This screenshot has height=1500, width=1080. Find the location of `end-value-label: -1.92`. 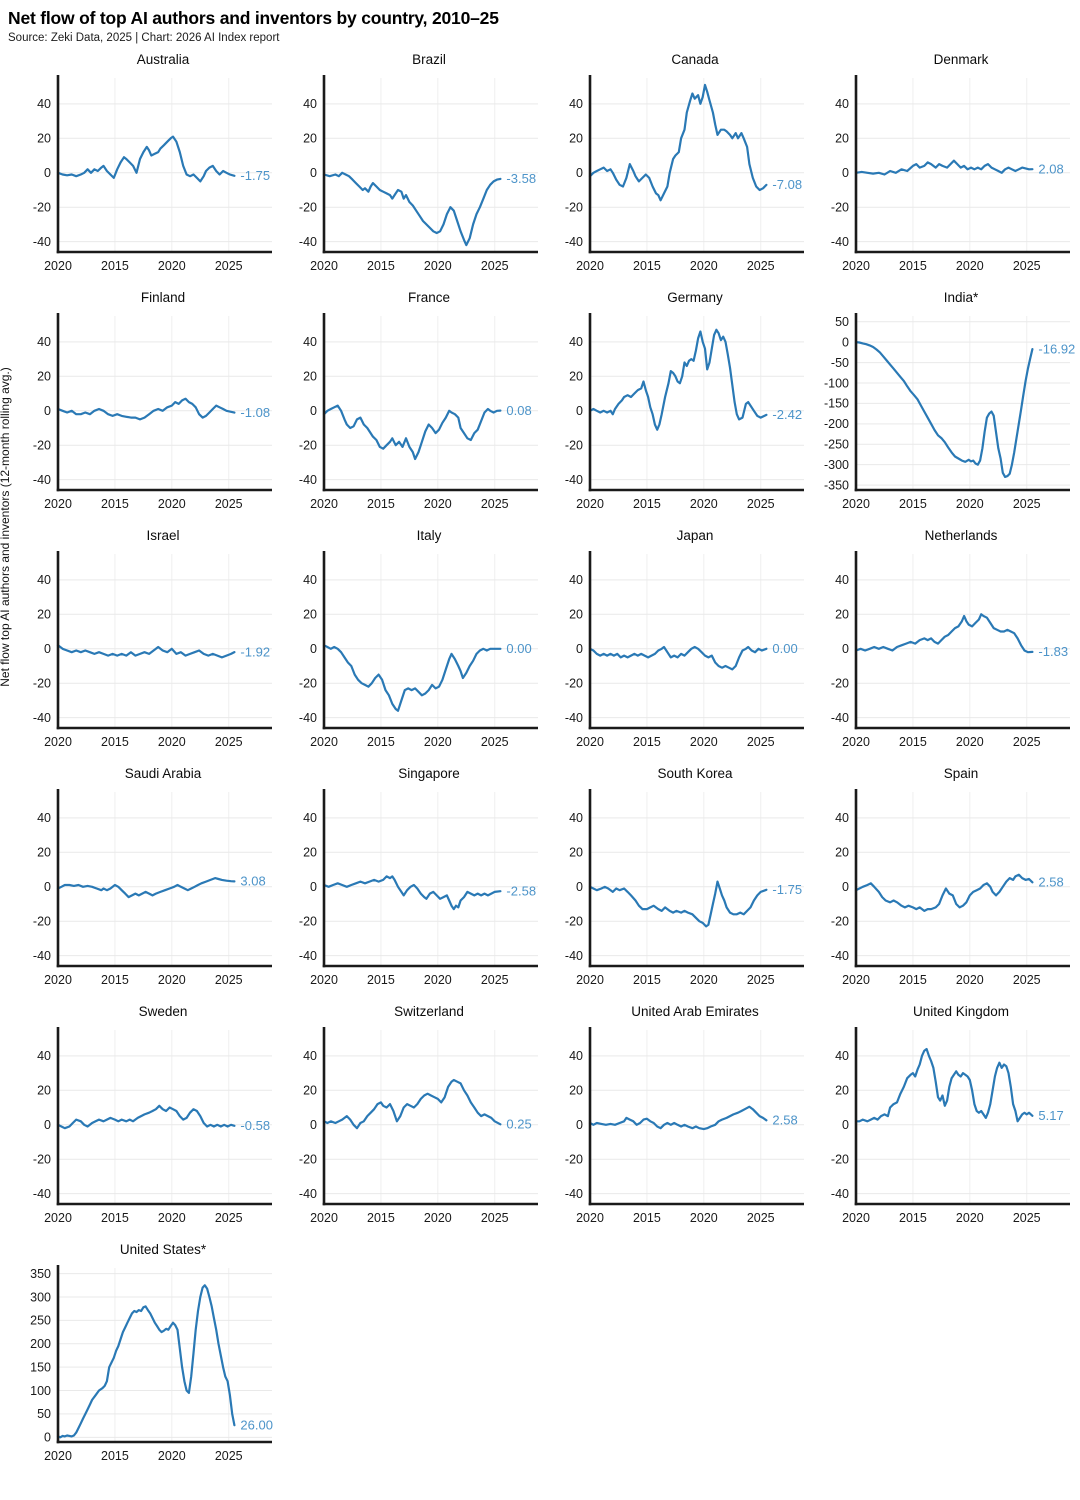

end-value-label: -1.92 is located at coordinates (255, 651).